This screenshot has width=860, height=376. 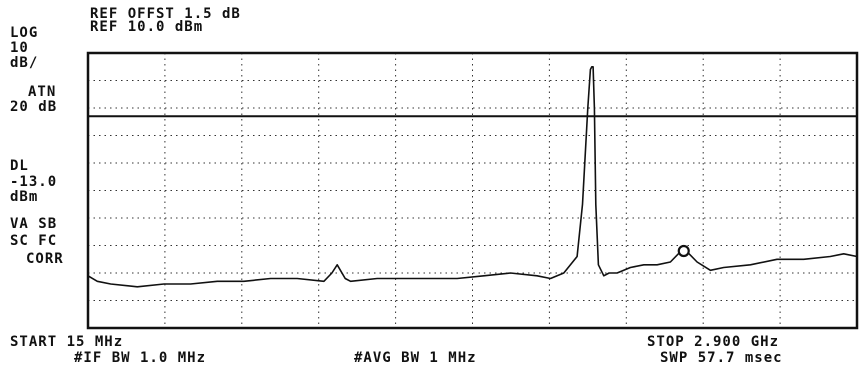 I want to click on stop-frequency: STOP 2.900 GHz, so click(x=713, y=342).